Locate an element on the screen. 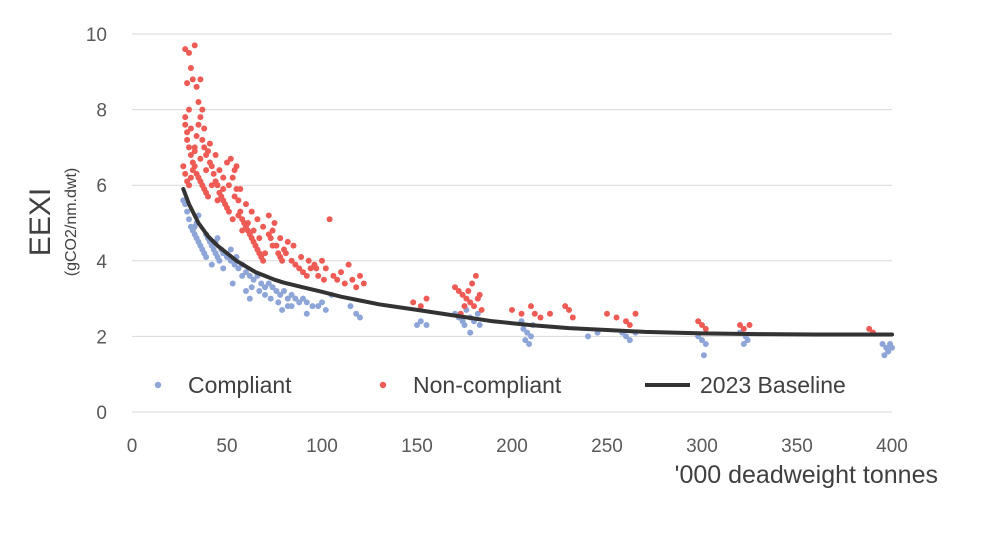 This screenshot has height=536, width=982. x-tick-label: 250 is located at coordinates (607, 446).